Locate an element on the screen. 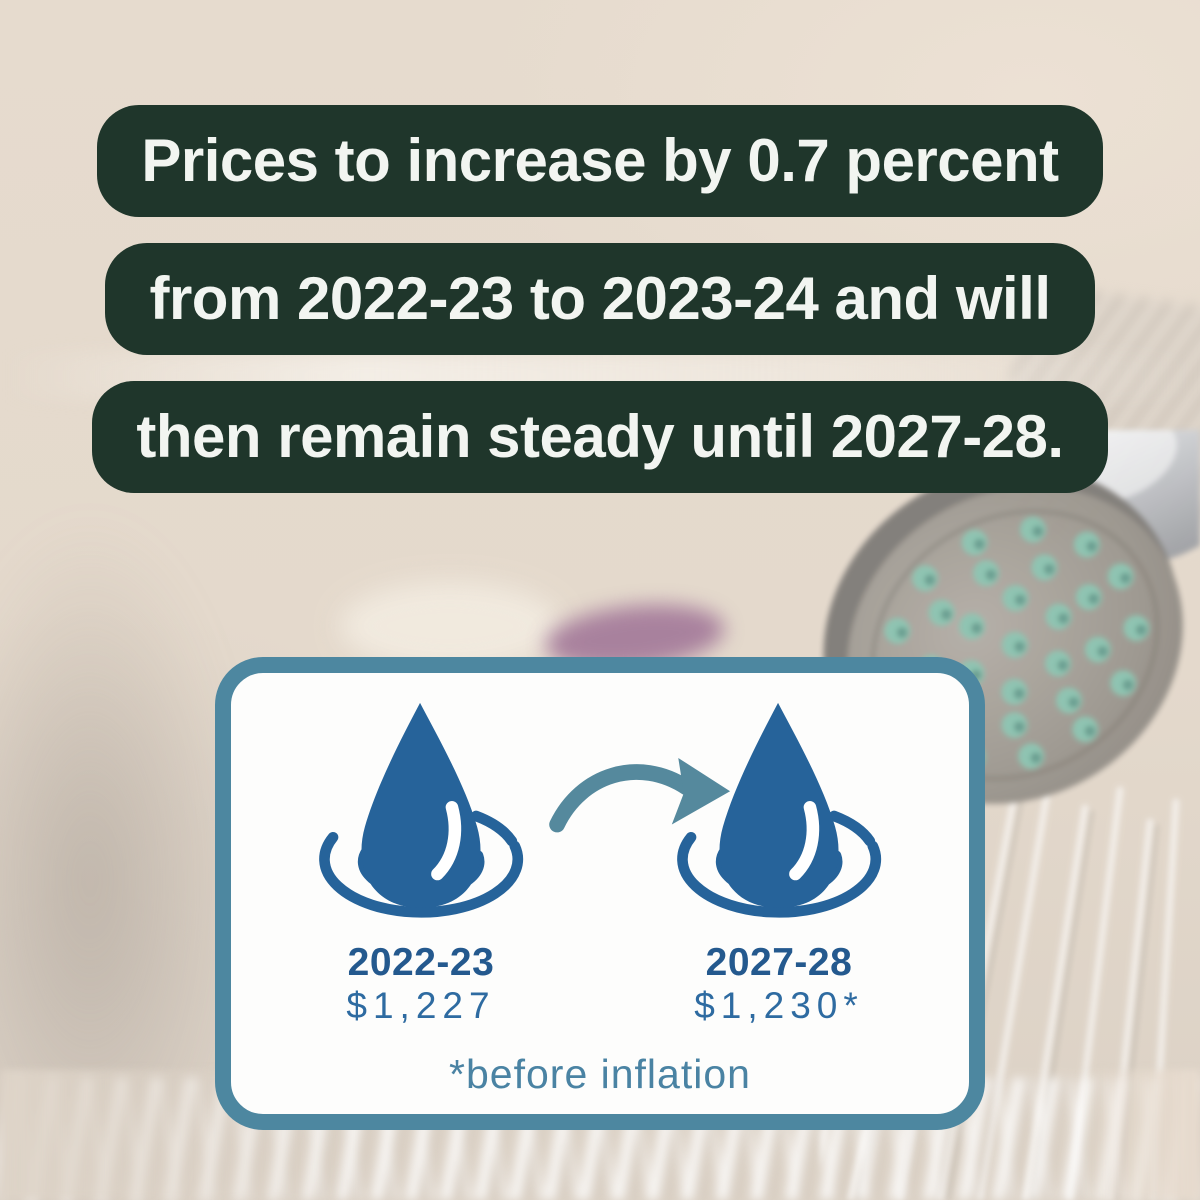 This screenshot has width=1200, height=1200. footnote: *before inflation is located at coordinates (600, 1074).